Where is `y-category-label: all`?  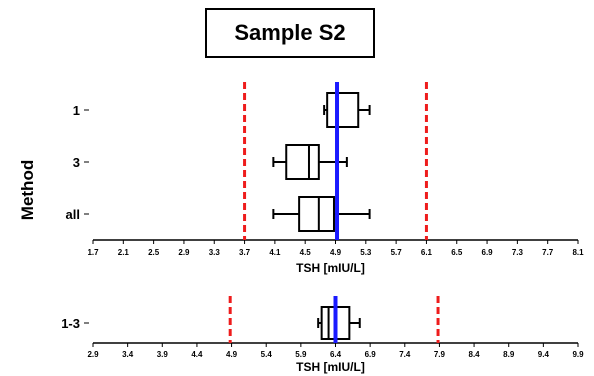
y-category-label: all is located at coordinates (73, 214).